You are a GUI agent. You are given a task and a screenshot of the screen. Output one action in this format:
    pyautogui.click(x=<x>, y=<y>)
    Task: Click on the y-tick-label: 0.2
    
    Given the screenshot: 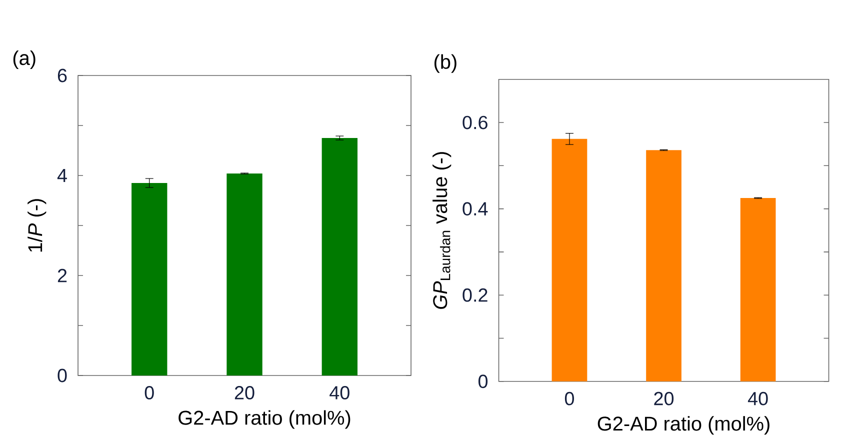 What is the action you would take?
    pyautogui.click(x=475, y=295)
    